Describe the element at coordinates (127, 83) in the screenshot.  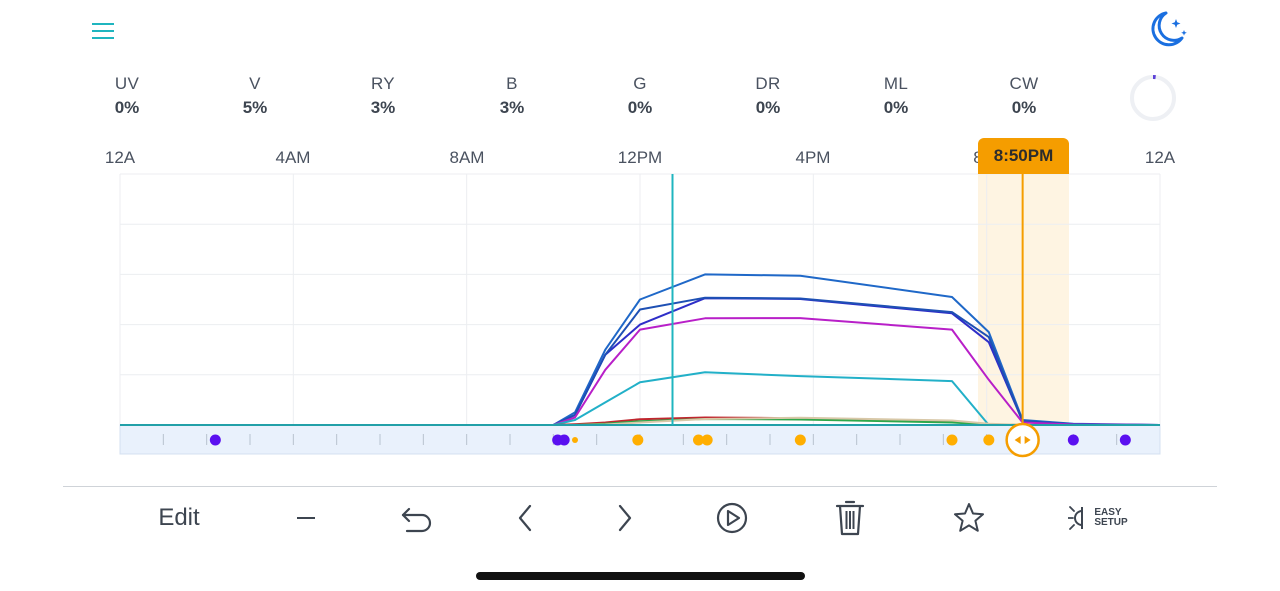
I see `channel-name: UV` at that location.